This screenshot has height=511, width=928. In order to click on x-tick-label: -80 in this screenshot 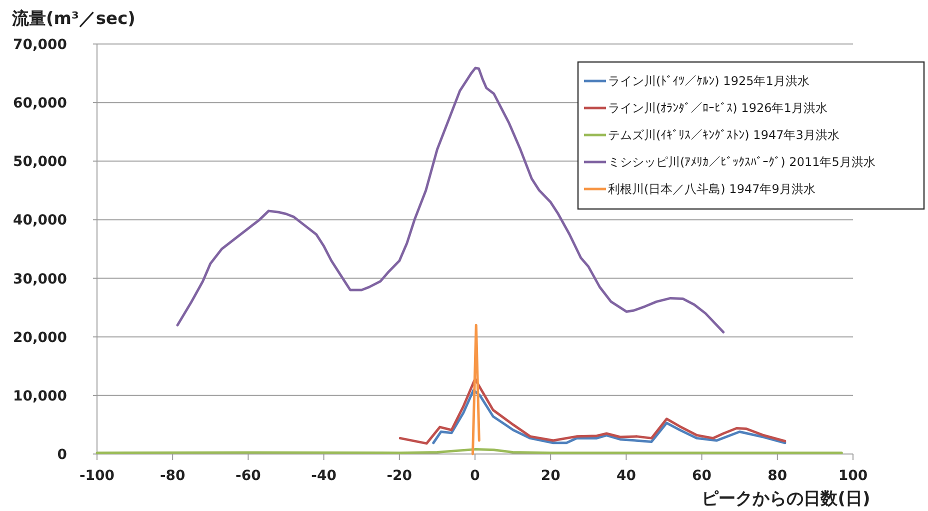, I will do `click(173, 476)`.